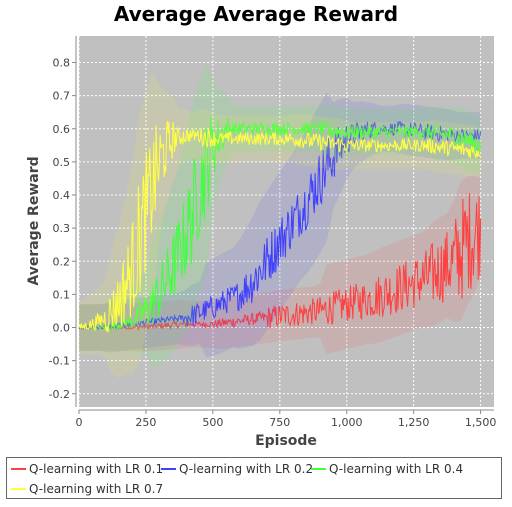  I want to click on legend-item-lr-0-1: Q-learning with LR 0.1, so click(87, 469).